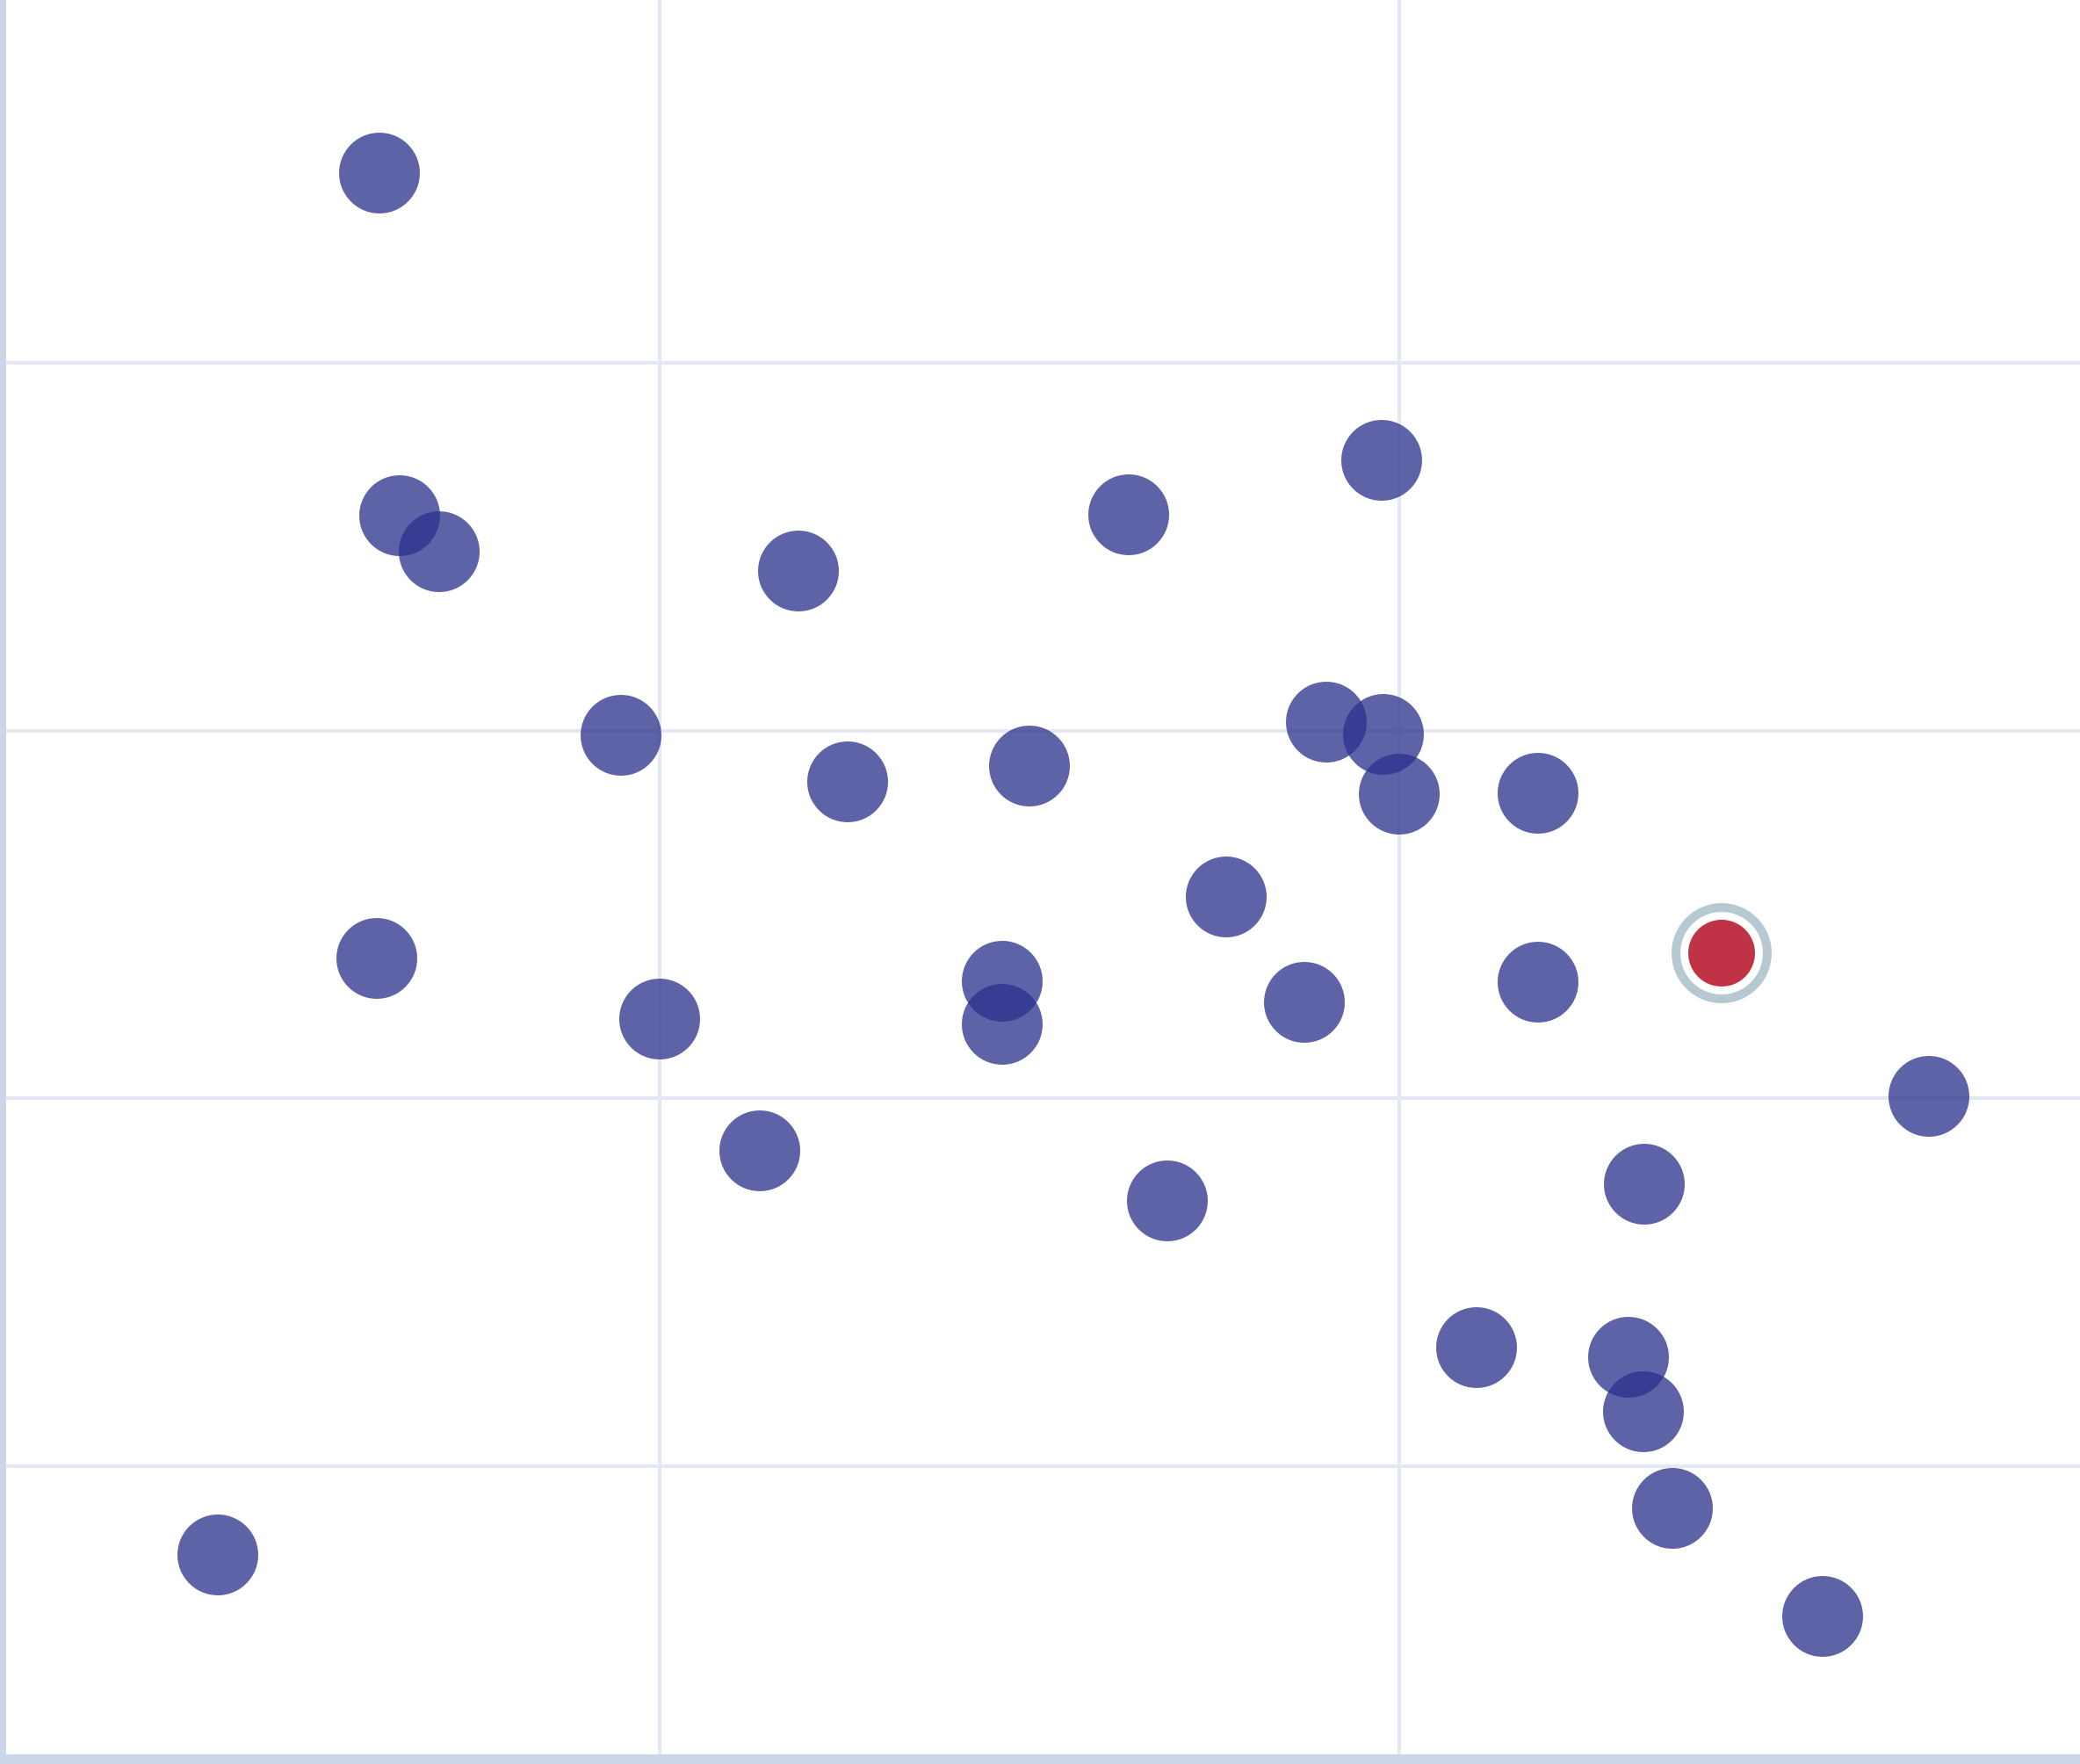  I want to click on highlighted-data-point, so click(1721, 954).